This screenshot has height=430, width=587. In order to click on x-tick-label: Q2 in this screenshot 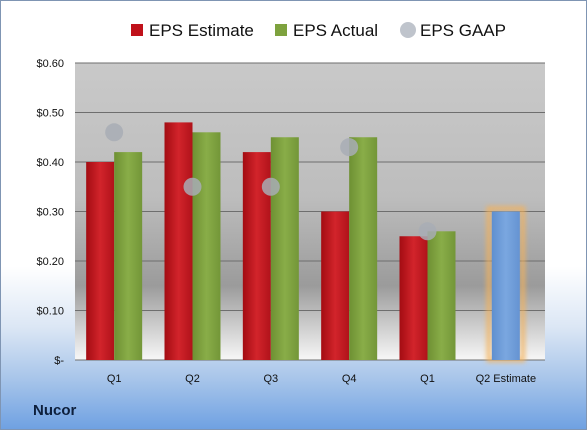, I will do `click(192, 379)`.